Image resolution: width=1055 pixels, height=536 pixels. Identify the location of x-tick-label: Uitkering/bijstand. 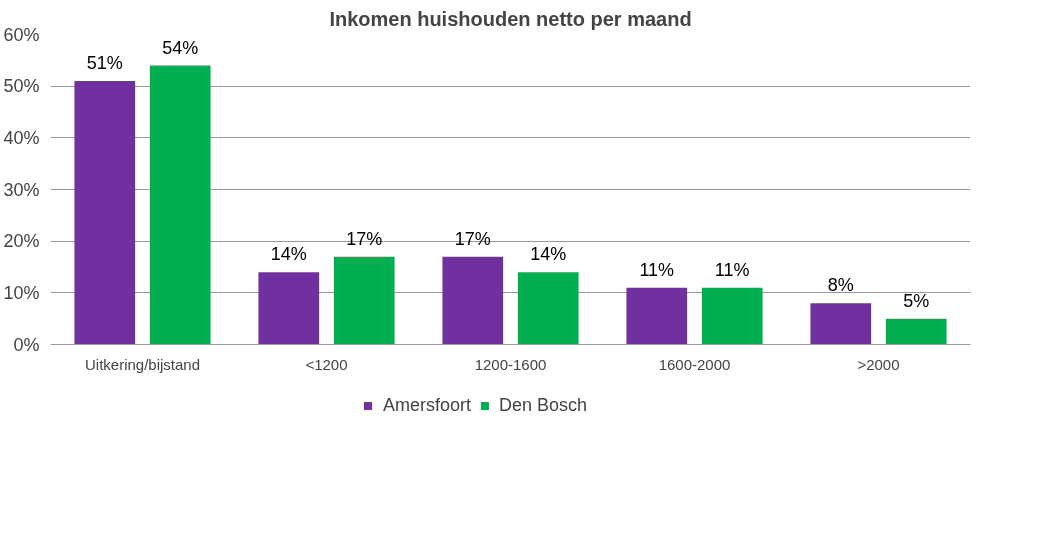
(142, 364).